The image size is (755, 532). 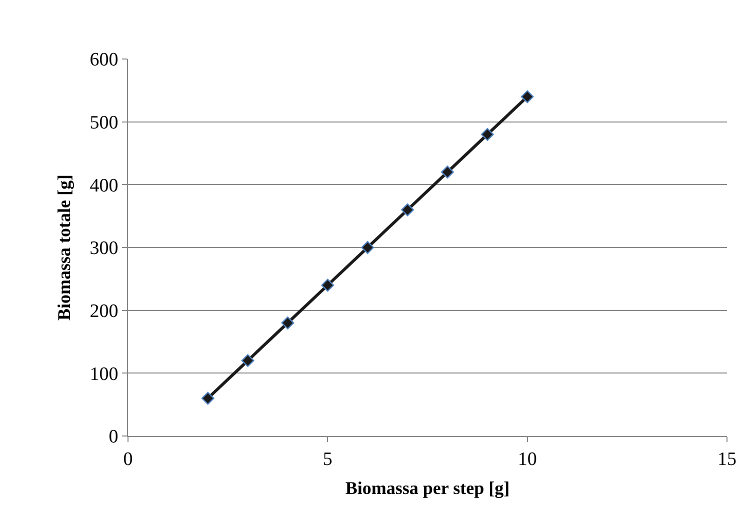 I want to click on y-tick-label: 0, so click(x=113, y=437).